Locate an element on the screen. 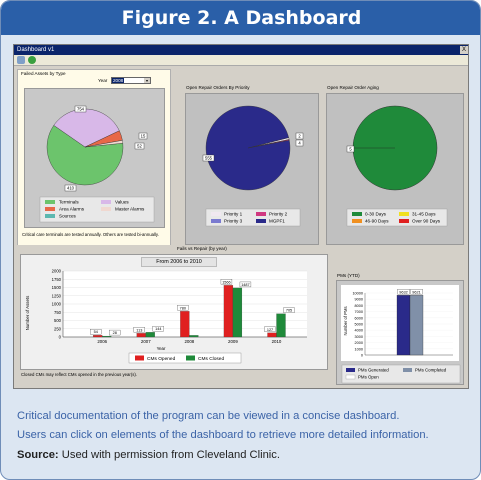 The width and height of the screenshot is (481, 480). legend-pms-generated: PMs Generated is located at coordinates (373, 370).